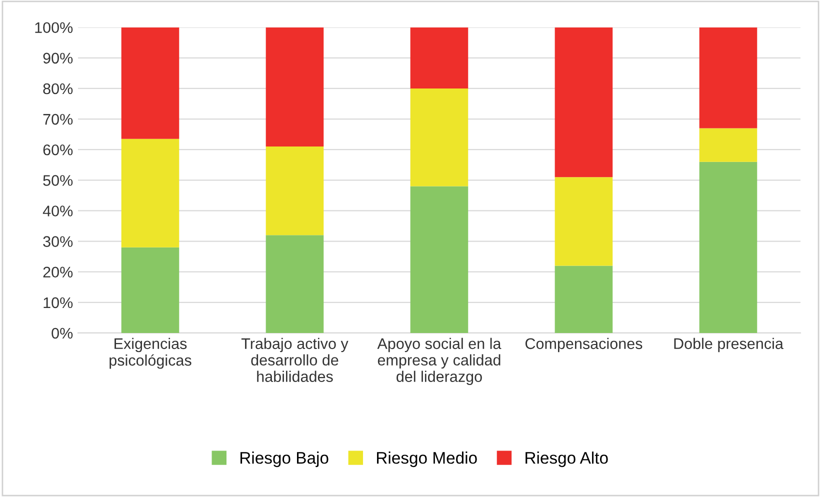  Describe the element at coordinates (151, 353) in the screenshot. I see `x-tick-label: Exigencias psicológicas` at that location.